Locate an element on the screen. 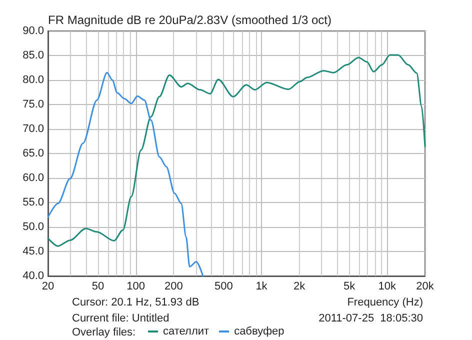 The image size is (472, 340). y-tick-label: 40.0 is located at coordinates (33, 276).